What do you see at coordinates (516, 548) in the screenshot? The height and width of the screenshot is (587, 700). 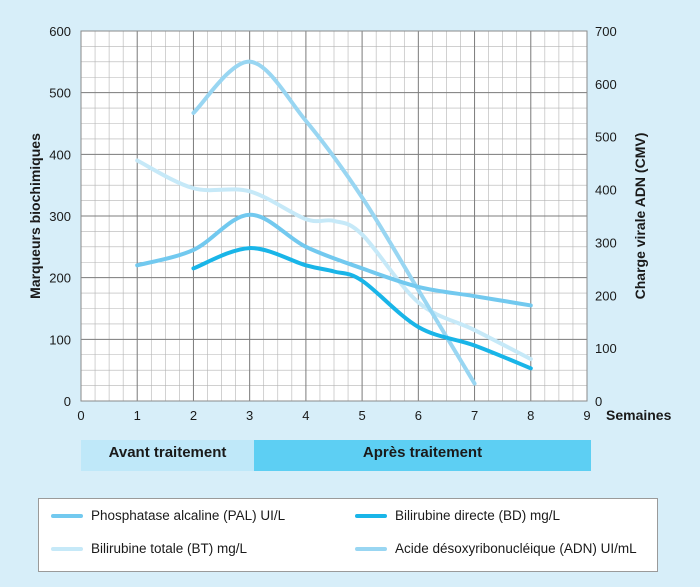 I see `legend-label-adn: Acide désoxyribonucléique (ADN) UI/mL` at bounding box center [516, 548].